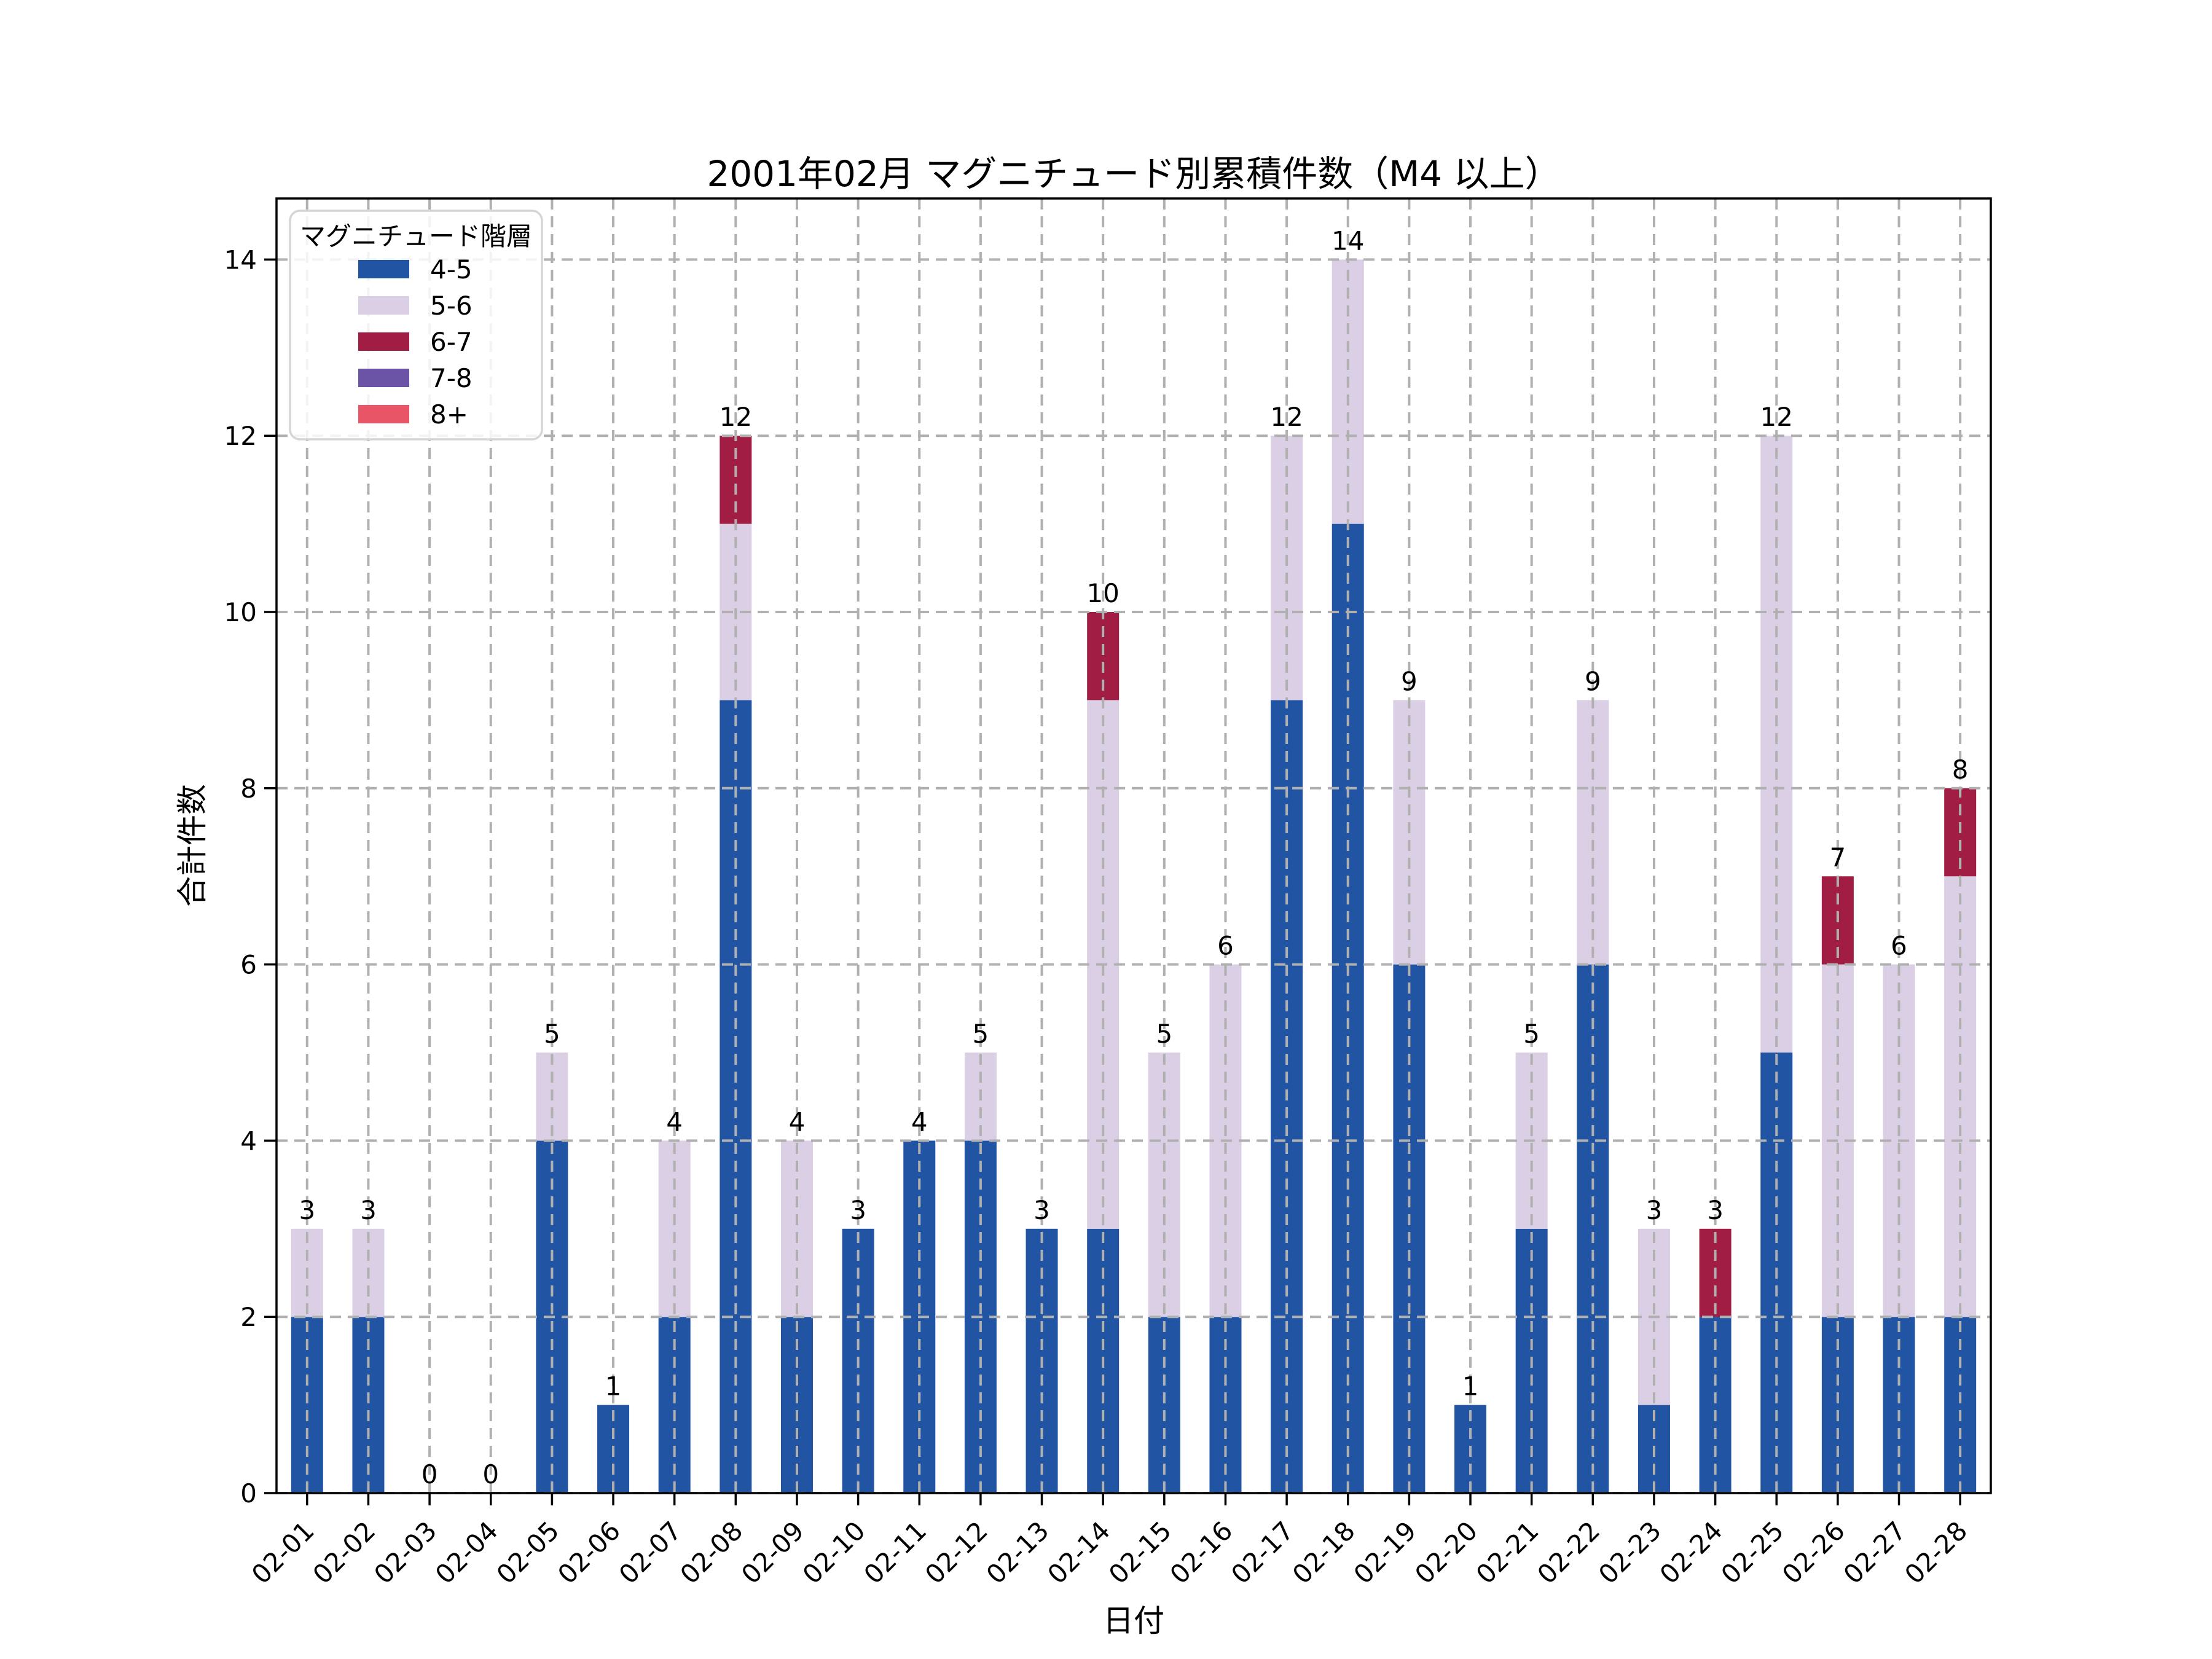 The height and width of the screenshot is (1659, 2212). What do you see at coordinates (449, 414) in the screenshot?
I see `legend-label-8+: 8+` at bounding box center [449, 414].